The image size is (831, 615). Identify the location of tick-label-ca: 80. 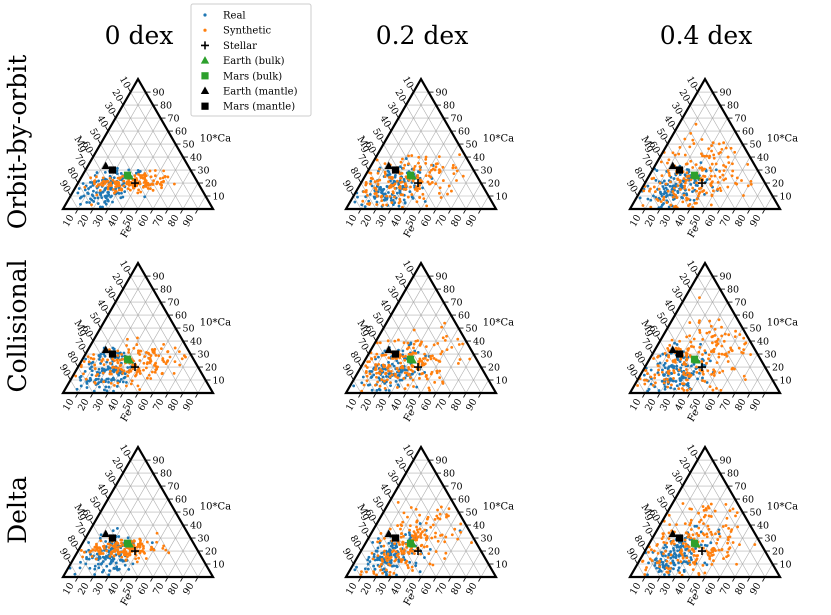
(733, 290).